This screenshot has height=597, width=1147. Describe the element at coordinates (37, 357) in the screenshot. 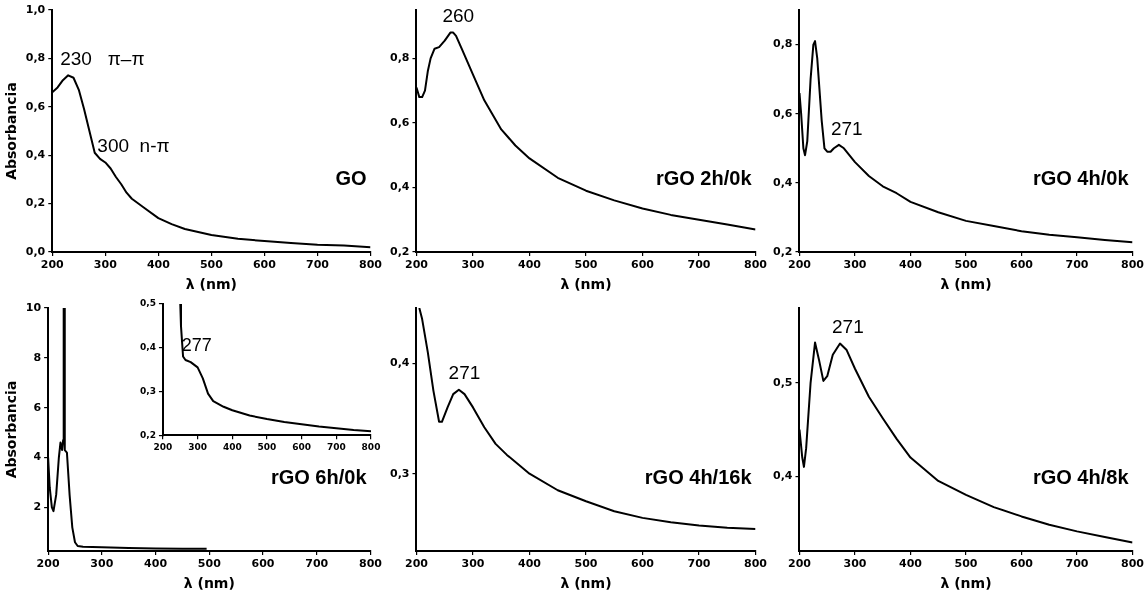

I see `y-tick-label: 8` at that location.